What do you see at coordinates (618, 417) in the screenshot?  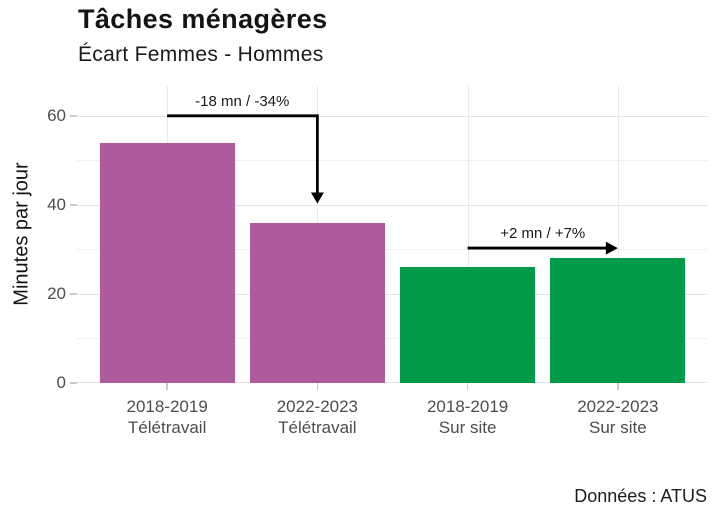 I see `x-axis-label-2022-2023-sur-site: 2022-2023 Sur site` at bounding box center [618, 417].